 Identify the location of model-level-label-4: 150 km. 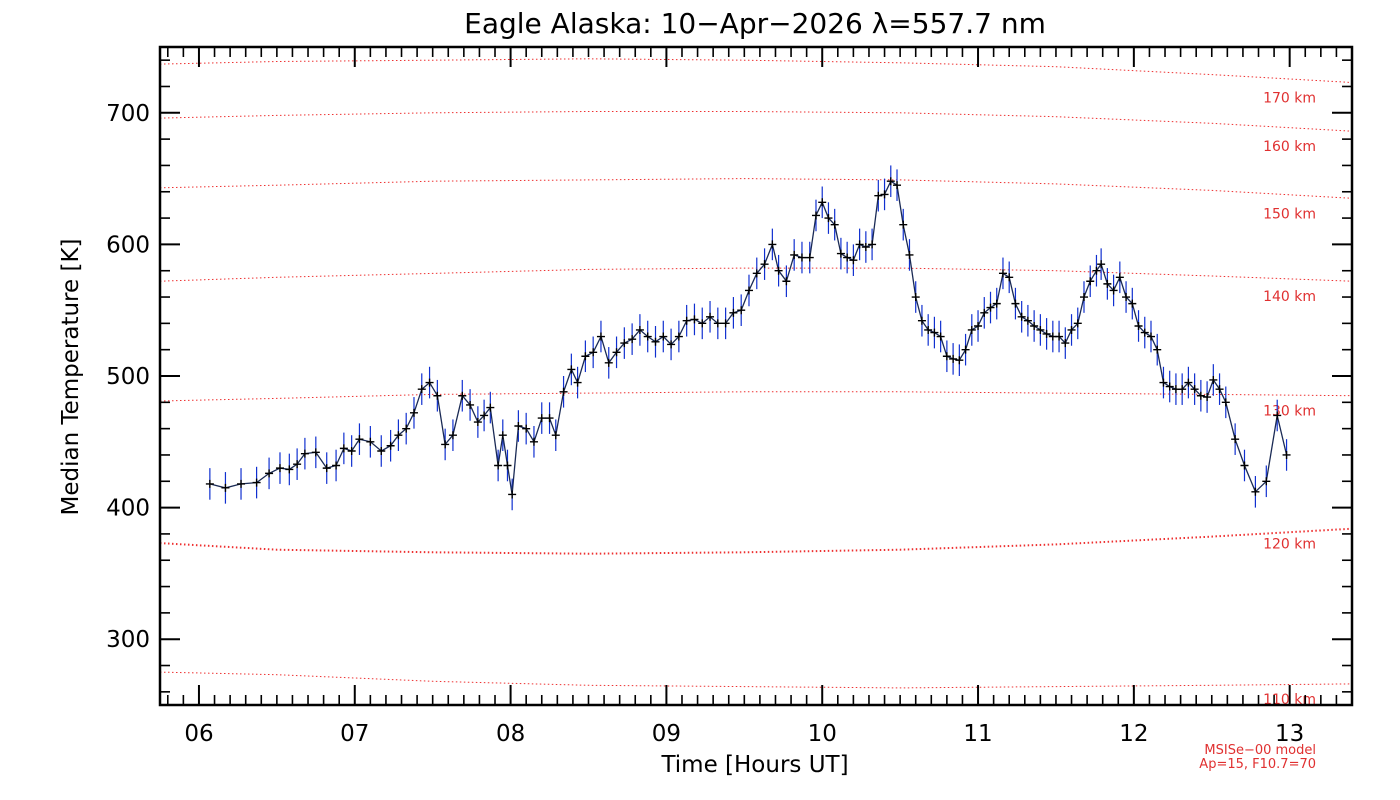
(1289, 214).